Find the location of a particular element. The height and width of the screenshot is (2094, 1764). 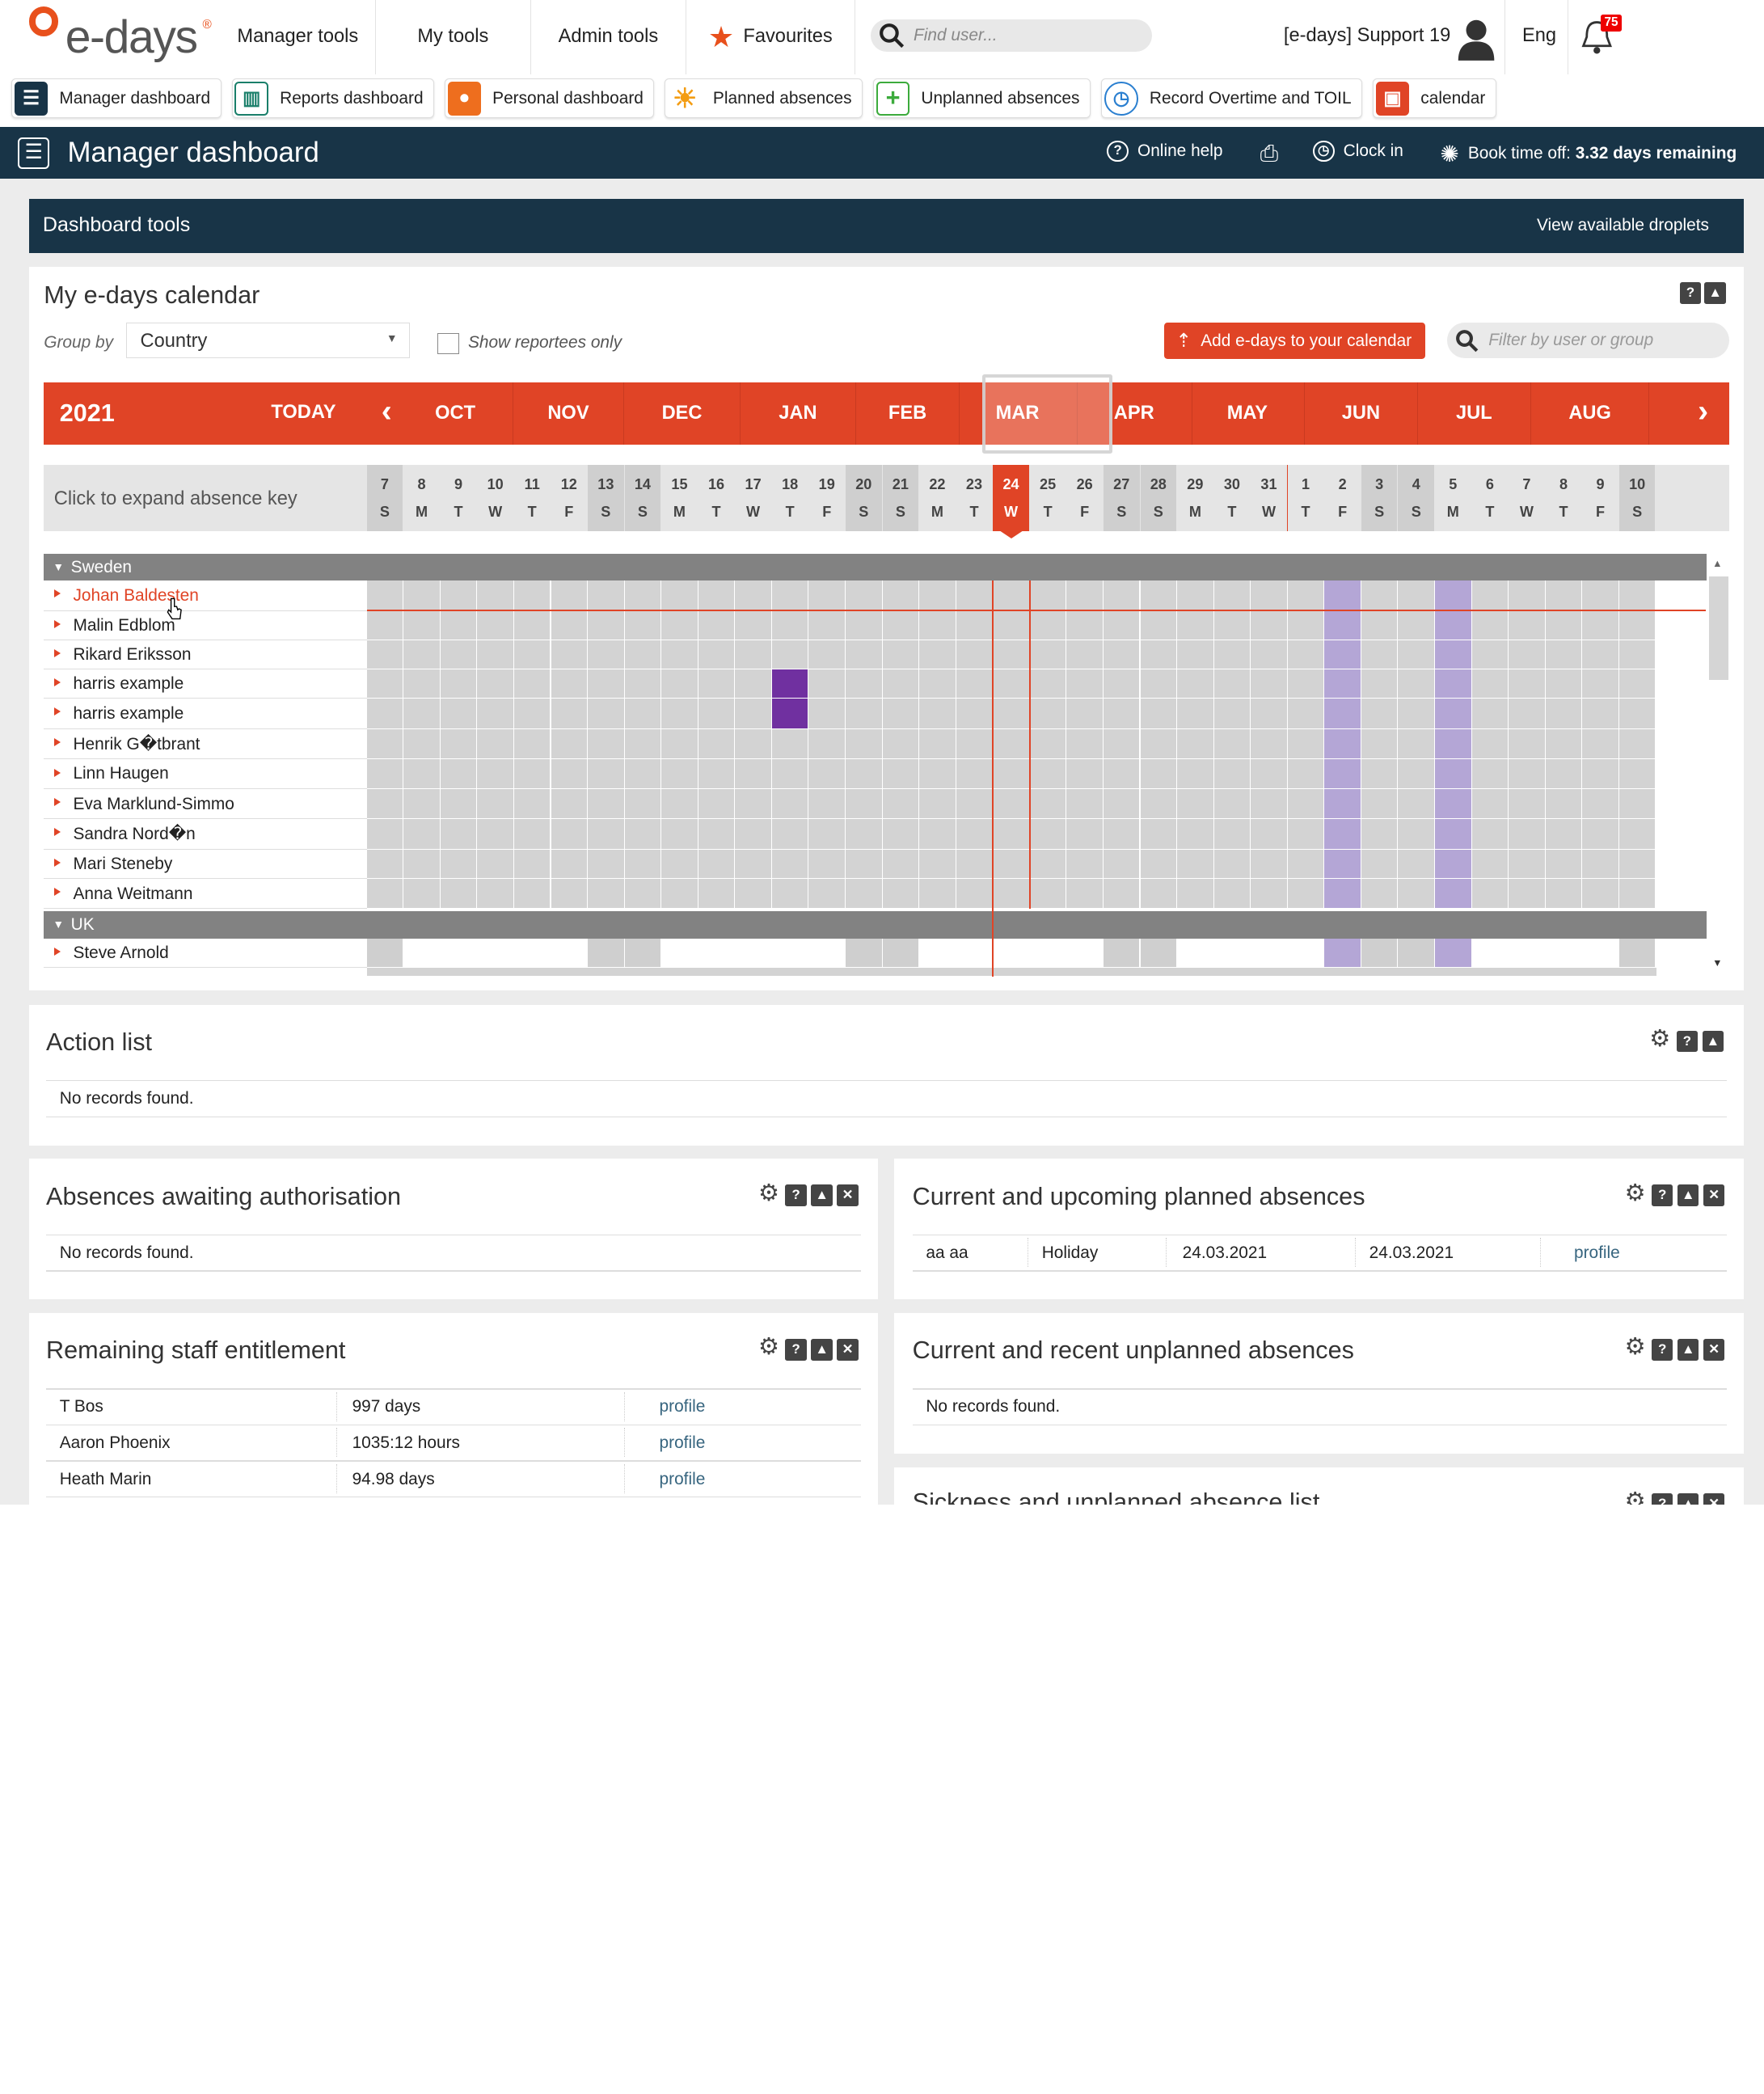

employee-row-label: Steve Arnold is located at coordinates (206, 953).